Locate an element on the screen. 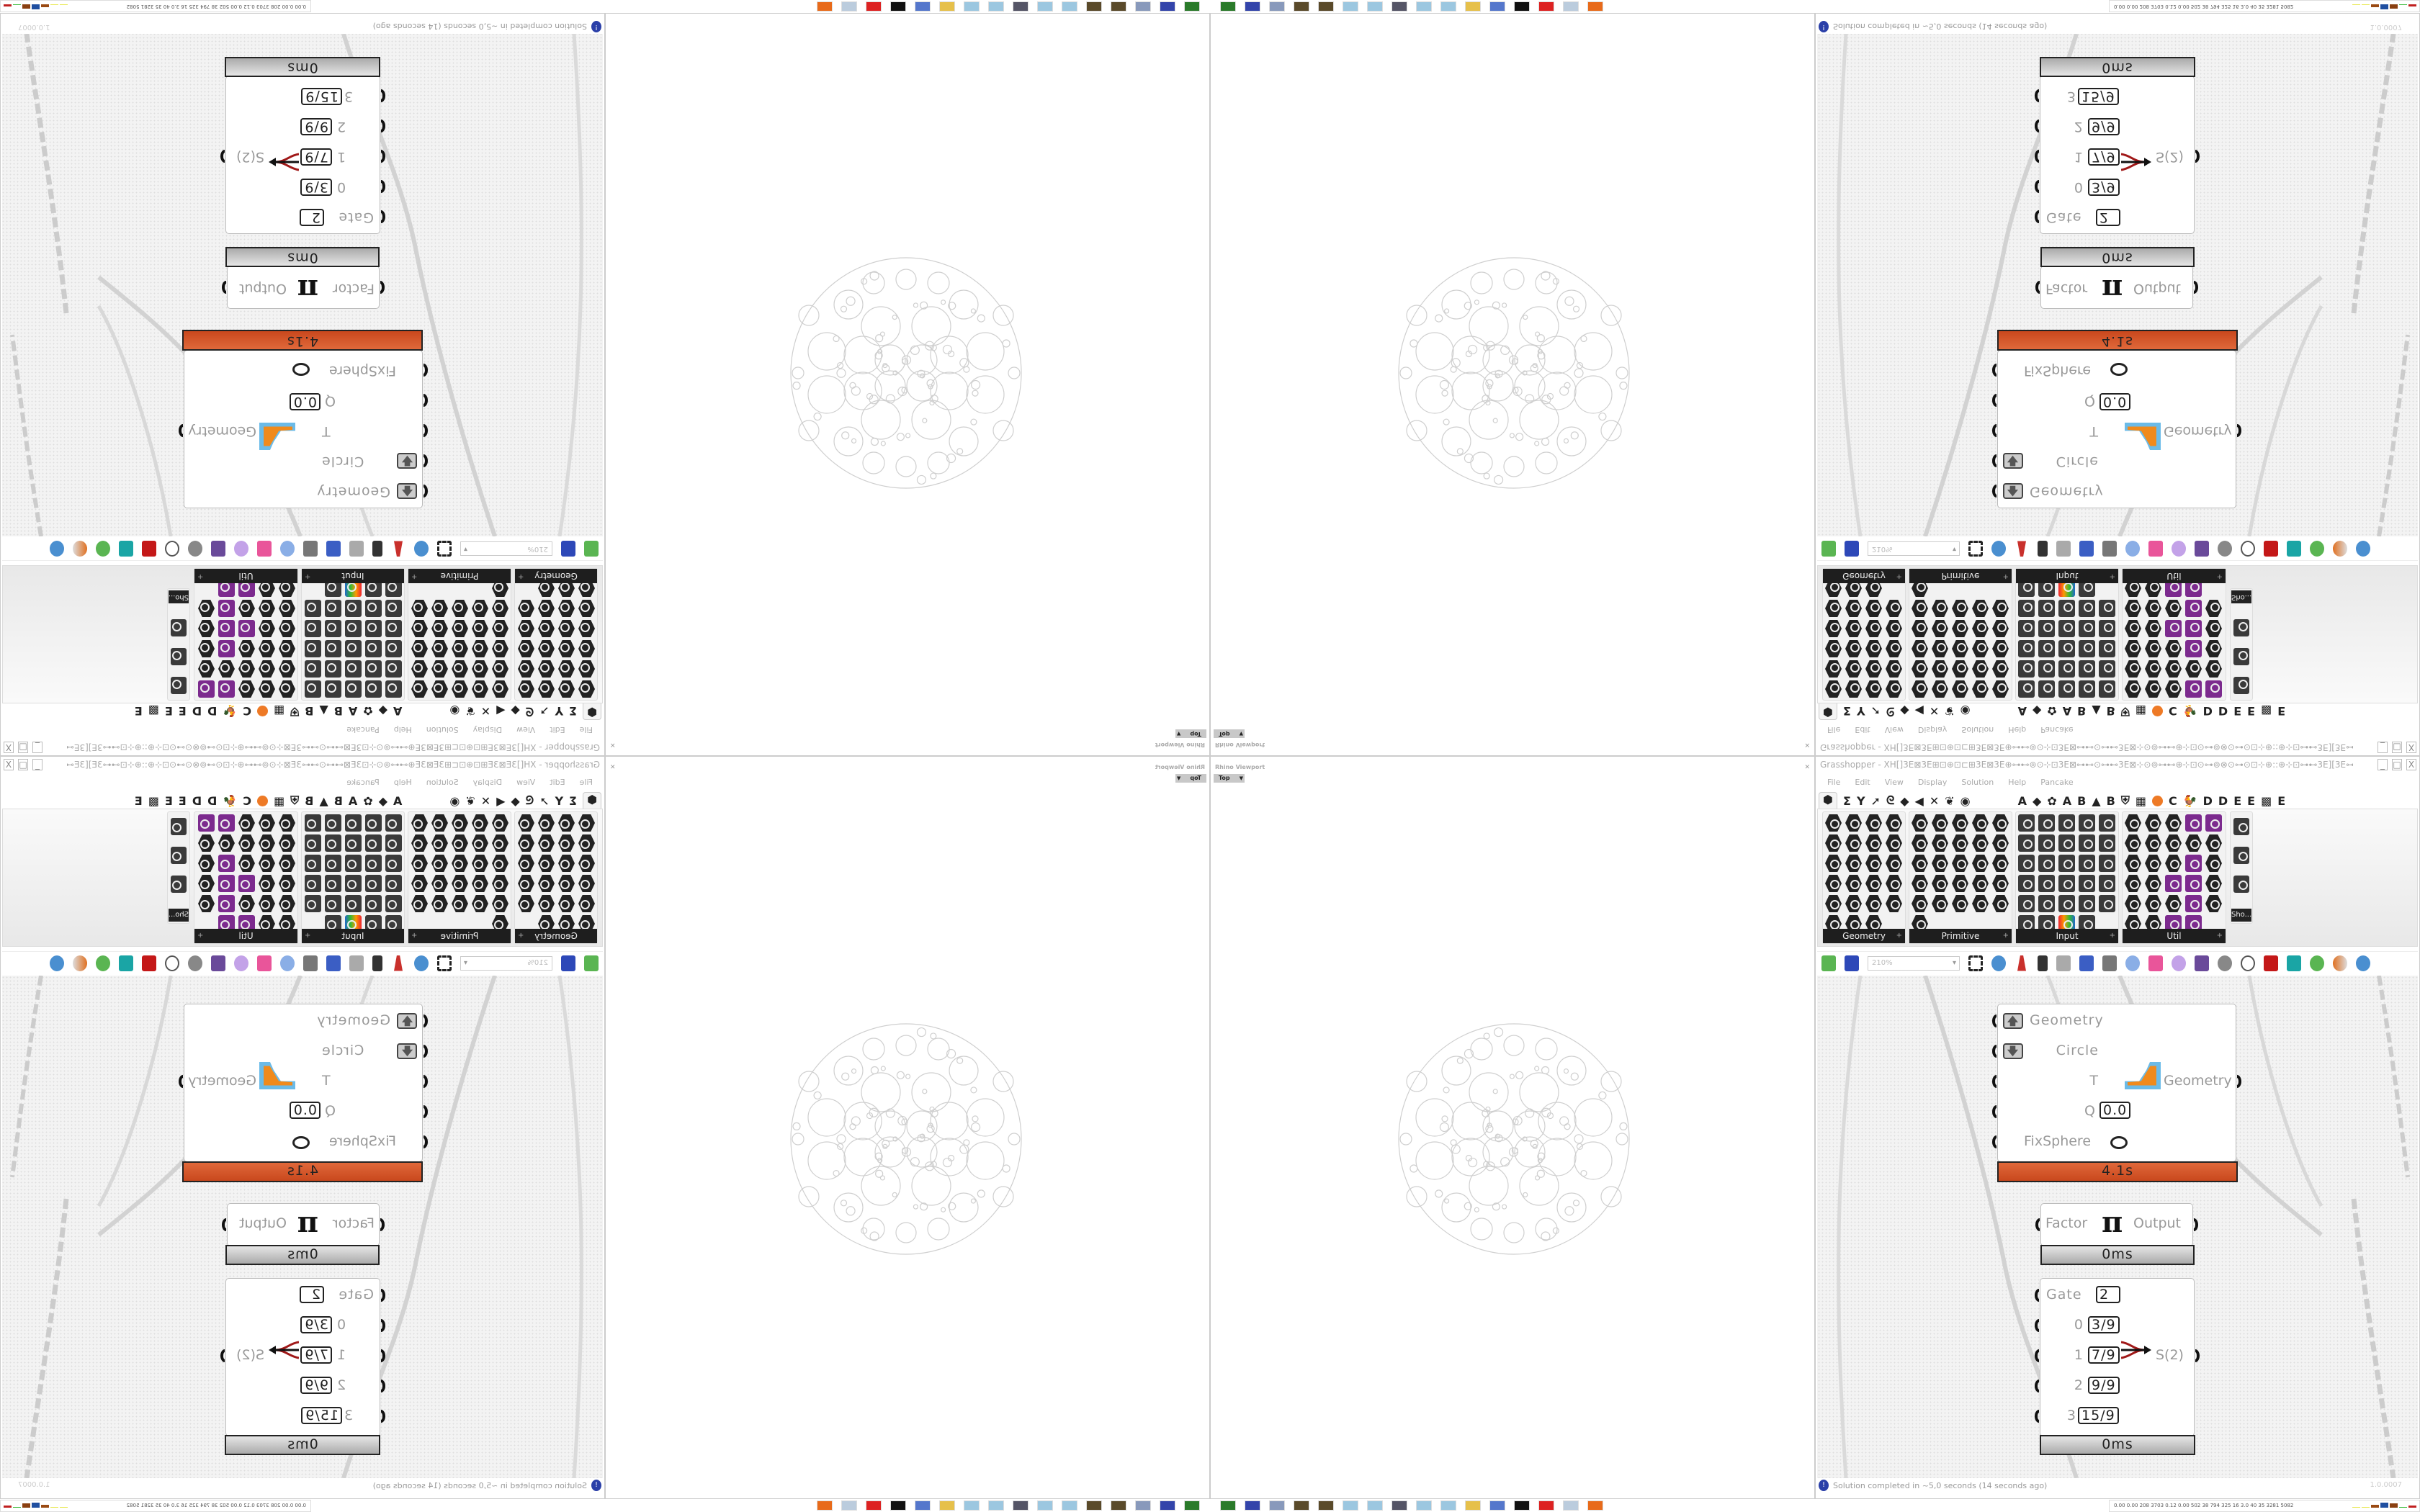  stream-gate-component: Gate 2 0 3/9 1 7/9 2 9/9 3 15/9 S(2) is located at coordinates (302, 155).